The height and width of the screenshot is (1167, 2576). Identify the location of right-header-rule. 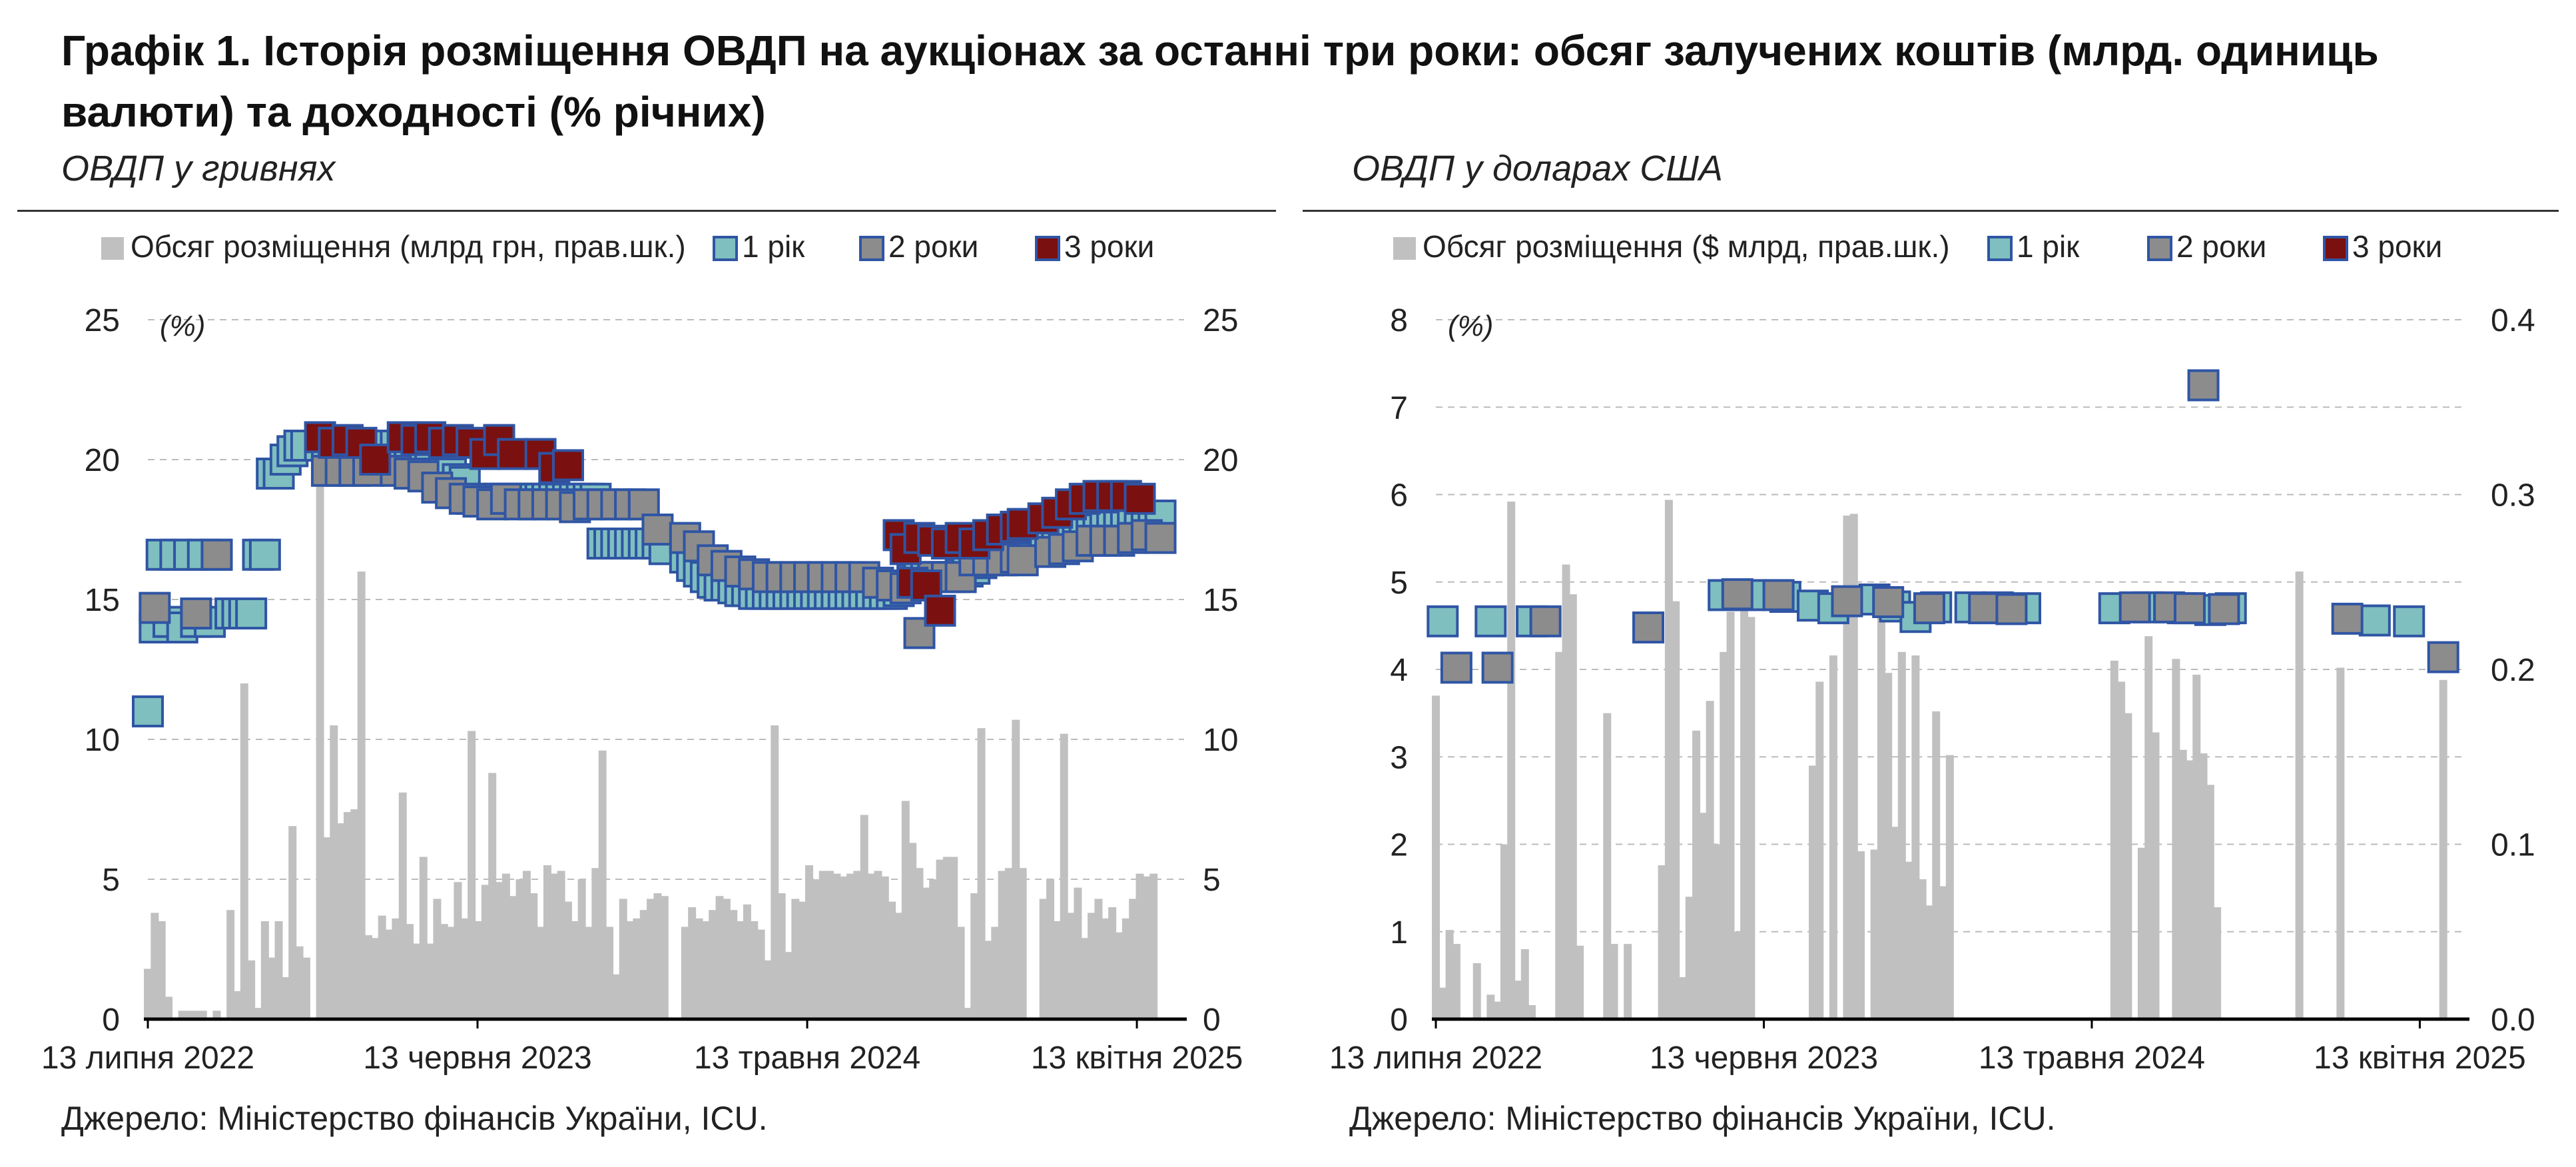
(1931, 211).